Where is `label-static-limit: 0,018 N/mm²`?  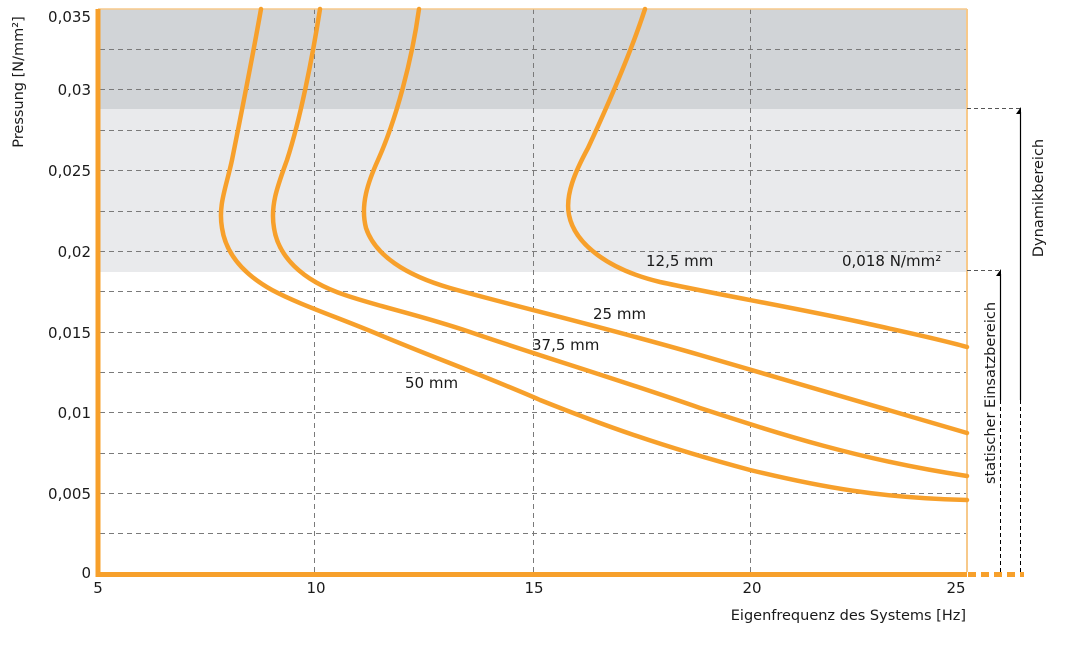
label-static-limit: 0,018 N/mm² is located at coordinates (891, 261).